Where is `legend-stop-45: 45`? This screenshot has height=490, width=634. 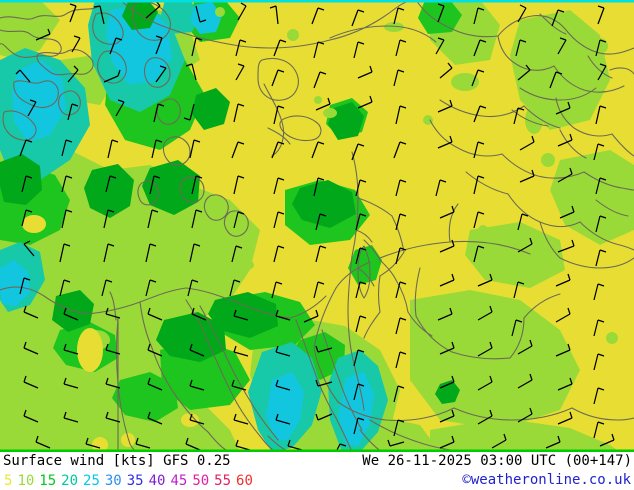 legend-stop-45: 45 is located at coordinates (179, 480).